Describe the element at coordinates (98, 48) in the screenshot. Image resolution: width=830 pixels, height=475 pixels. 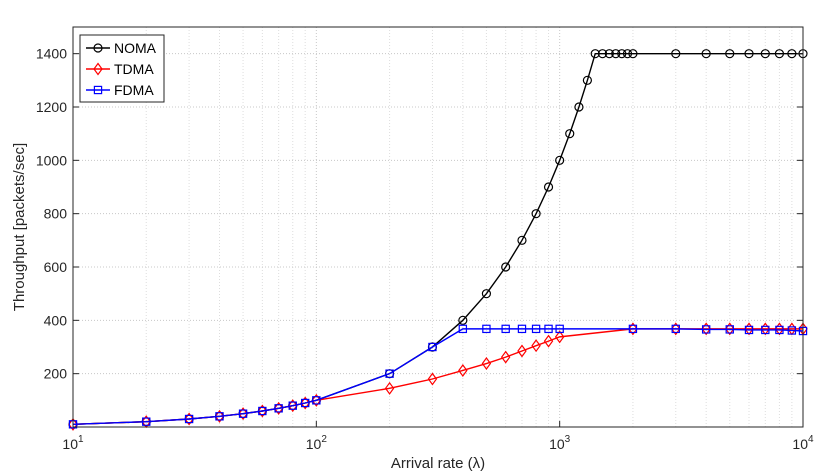
I see `legend-marker-noma` at that location.